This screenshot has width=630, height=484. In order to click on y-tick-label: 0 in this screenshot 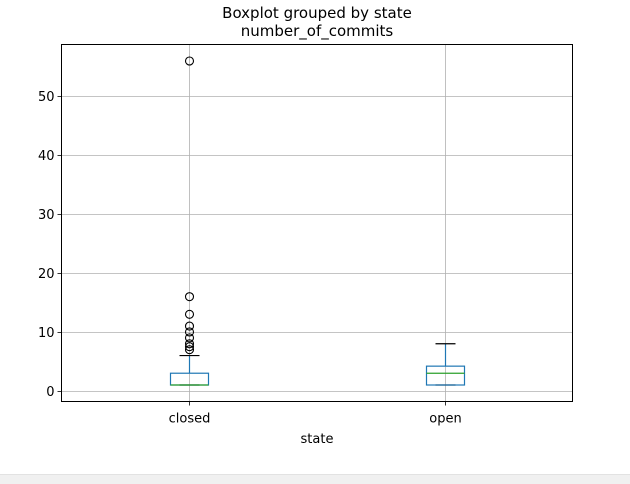, I will do `click(50, 392)`.